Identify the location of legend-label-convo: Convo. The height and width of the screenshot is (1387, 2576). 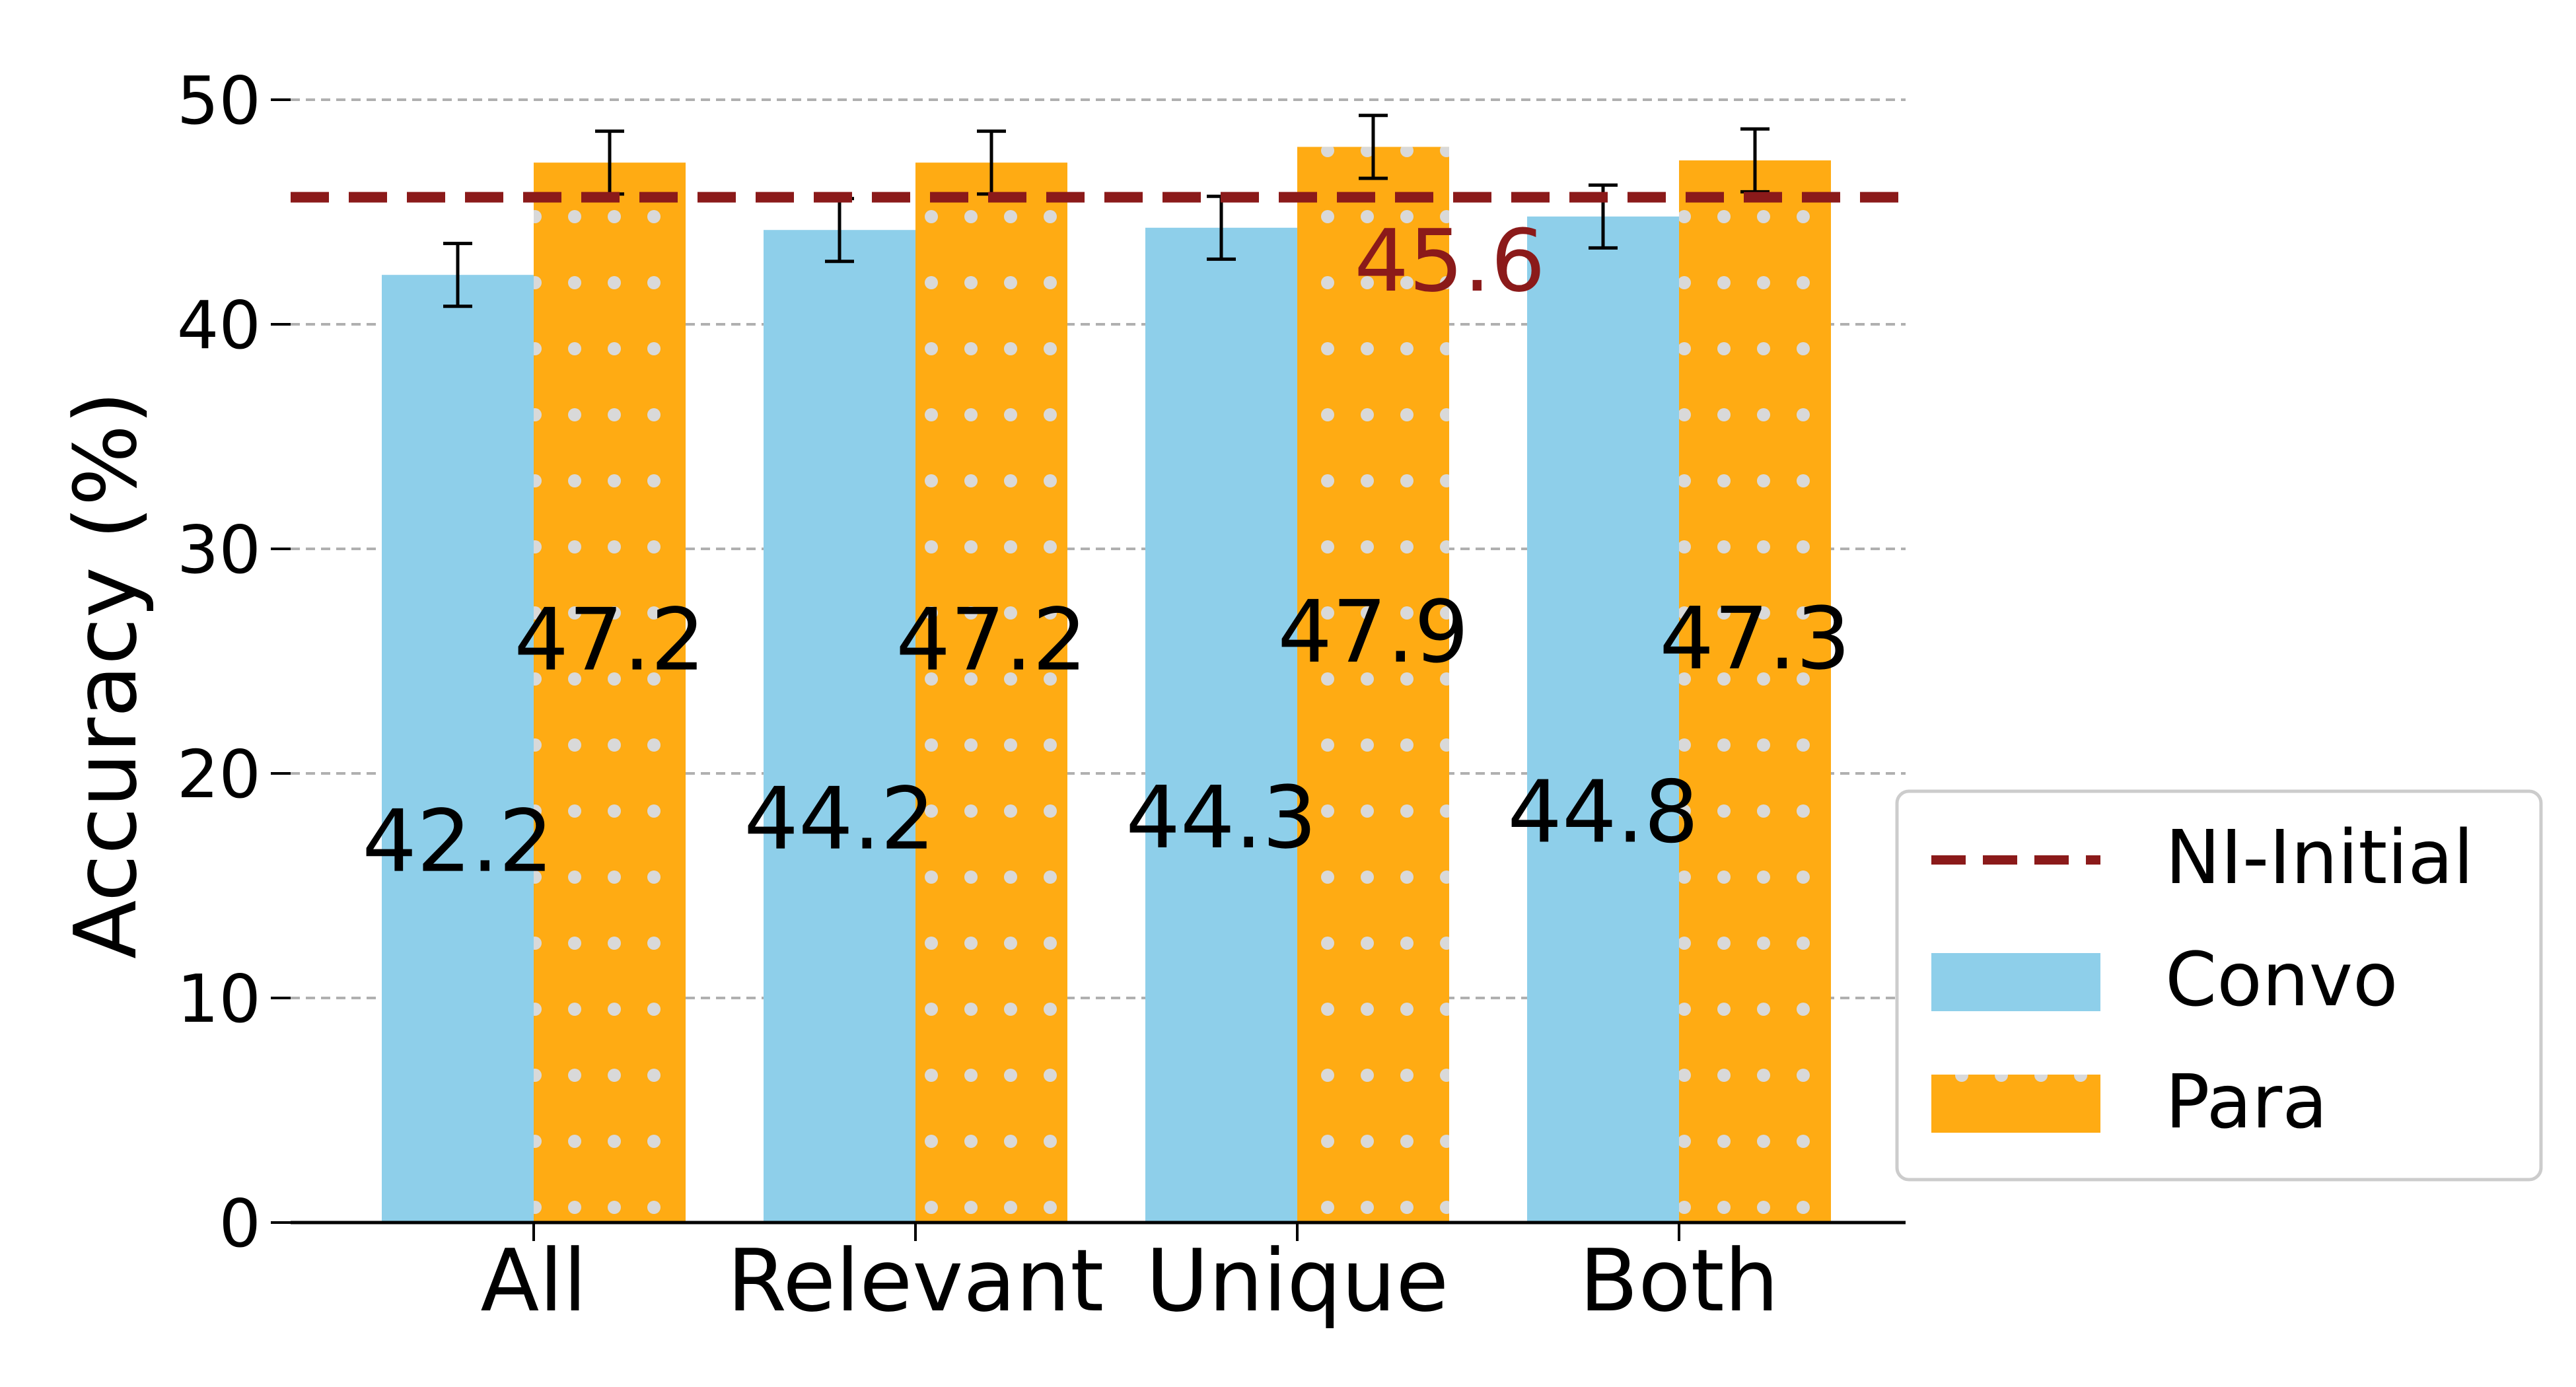
(2281, 980).